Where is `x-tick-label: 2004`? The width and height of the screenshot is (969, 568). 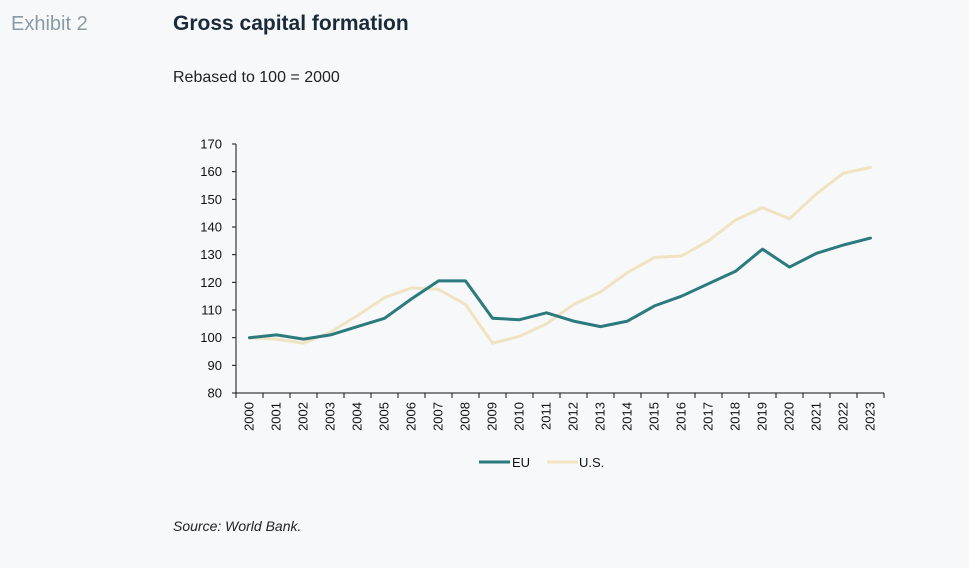 x-tick-label: 2004 is located at coordinates (357, 416).